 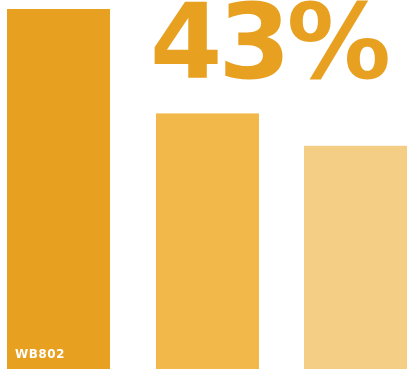 I want to click on bar-label: WB802, so click(x=40, y=354).